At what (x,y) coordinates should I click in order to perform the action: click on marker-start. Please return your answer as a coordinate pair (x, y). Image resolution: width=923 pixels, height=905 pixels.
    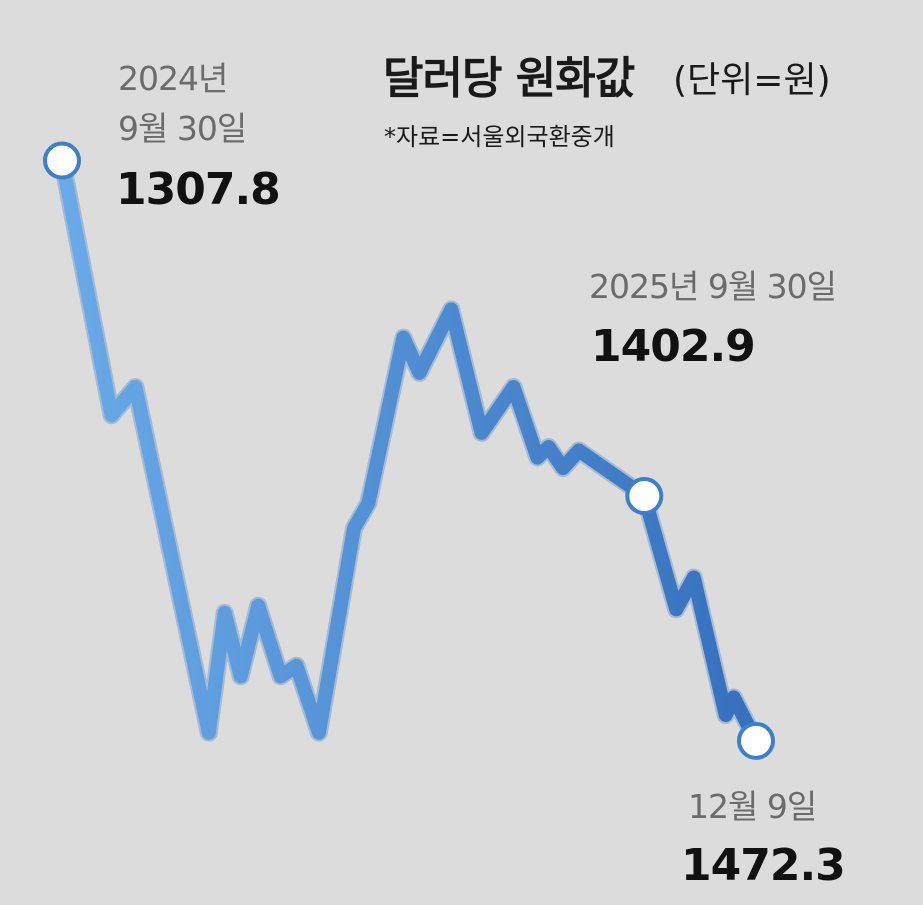
    Looking at the image, I should click on (62, 160).